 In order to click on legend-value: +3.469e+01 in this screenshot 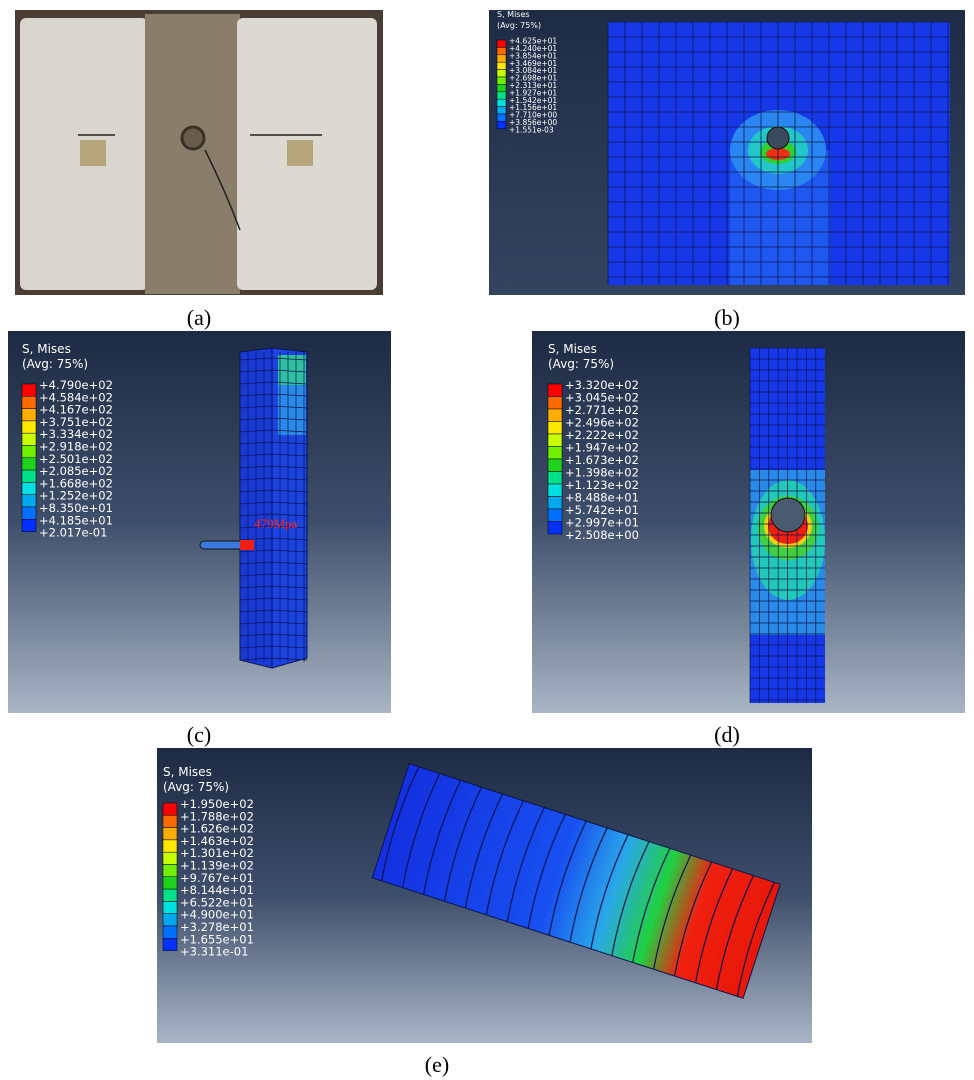, I will do `click(533, 63)`.